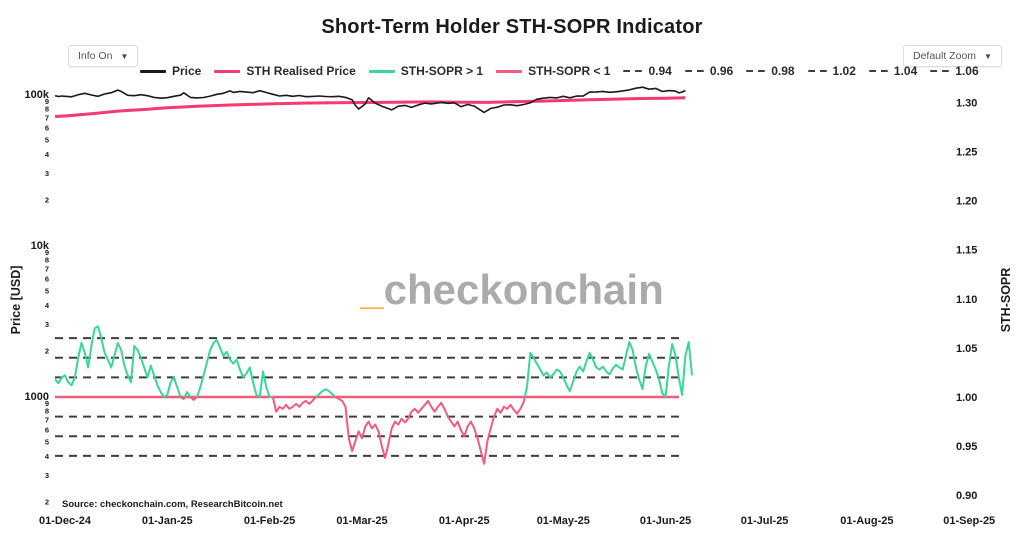 The width and height of the screenshot is (1024, 557). I want to click on price-axis-tick-10k: 10k, so click(40, 246).